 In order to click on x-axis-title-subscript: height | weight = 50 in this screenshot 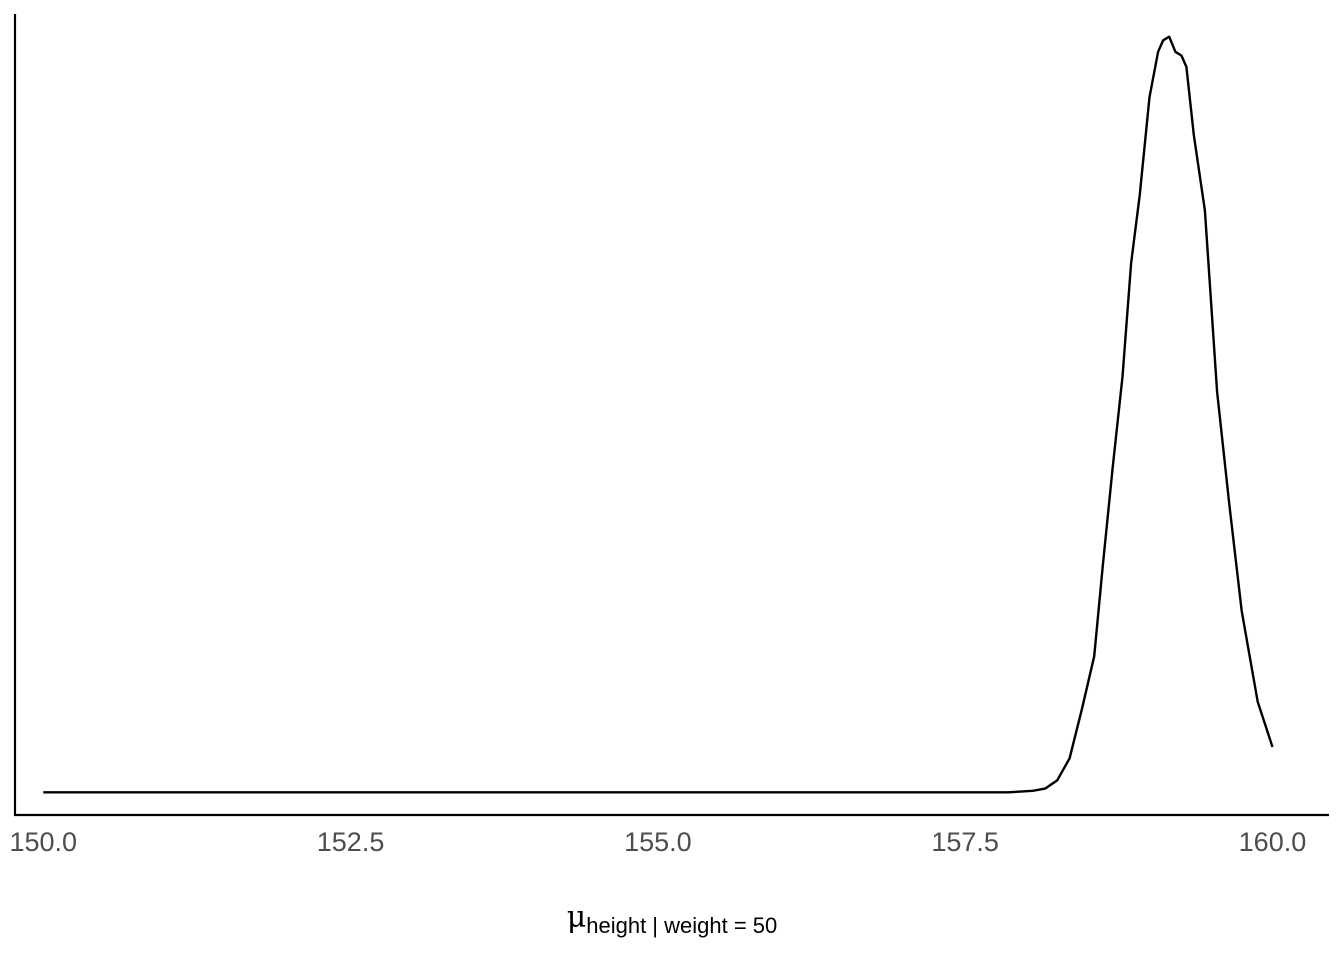, I will do `click(682, 925)`.